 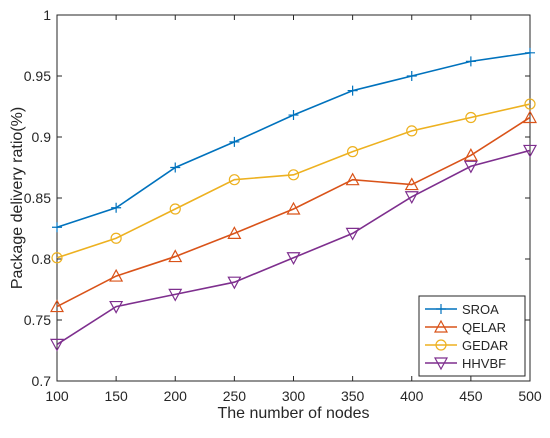 What do you see at coordinates (235, 396) in the screenshot?
I see `x-tick-label: 250` at bounding box center [235, 396].